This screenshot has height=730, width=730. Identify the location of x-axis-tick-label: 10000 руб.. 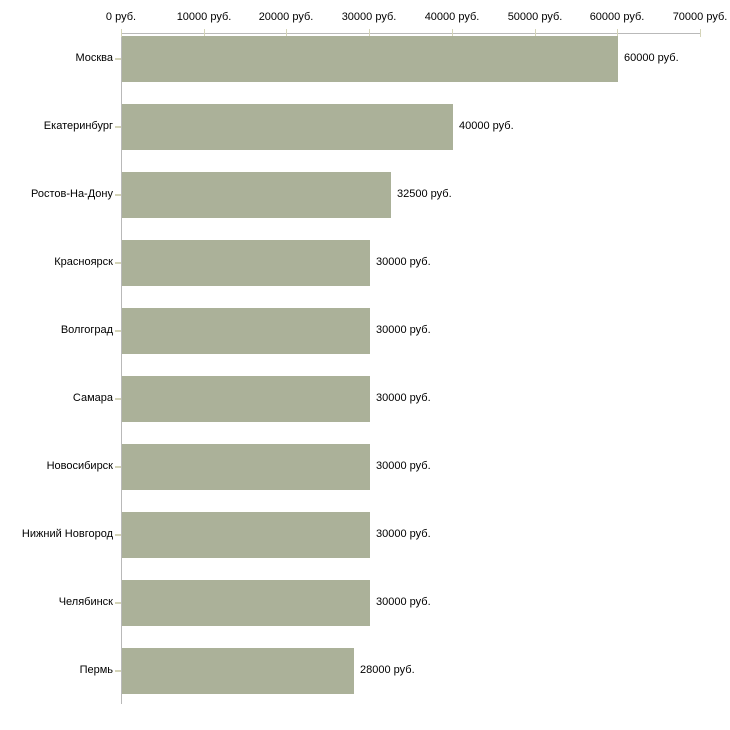
(204, 17).